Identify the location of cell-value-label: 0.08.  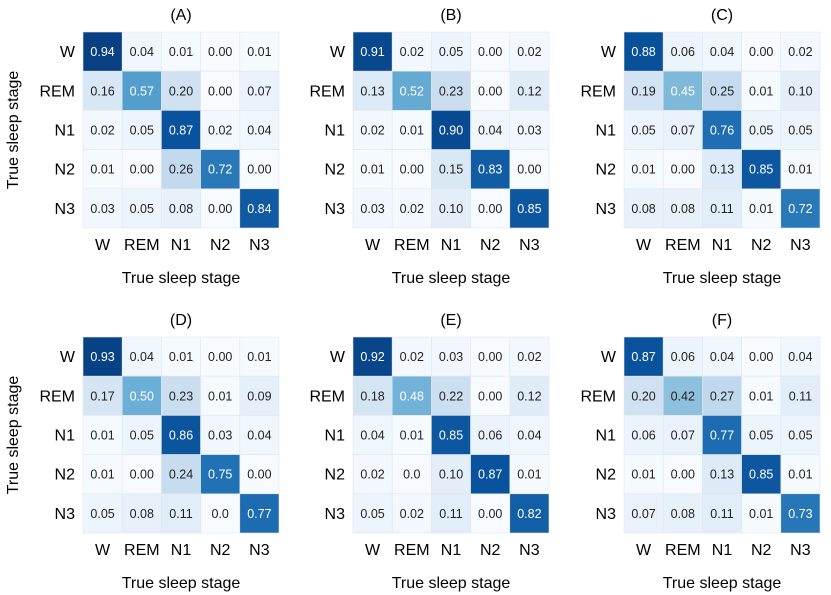
(683, 514).